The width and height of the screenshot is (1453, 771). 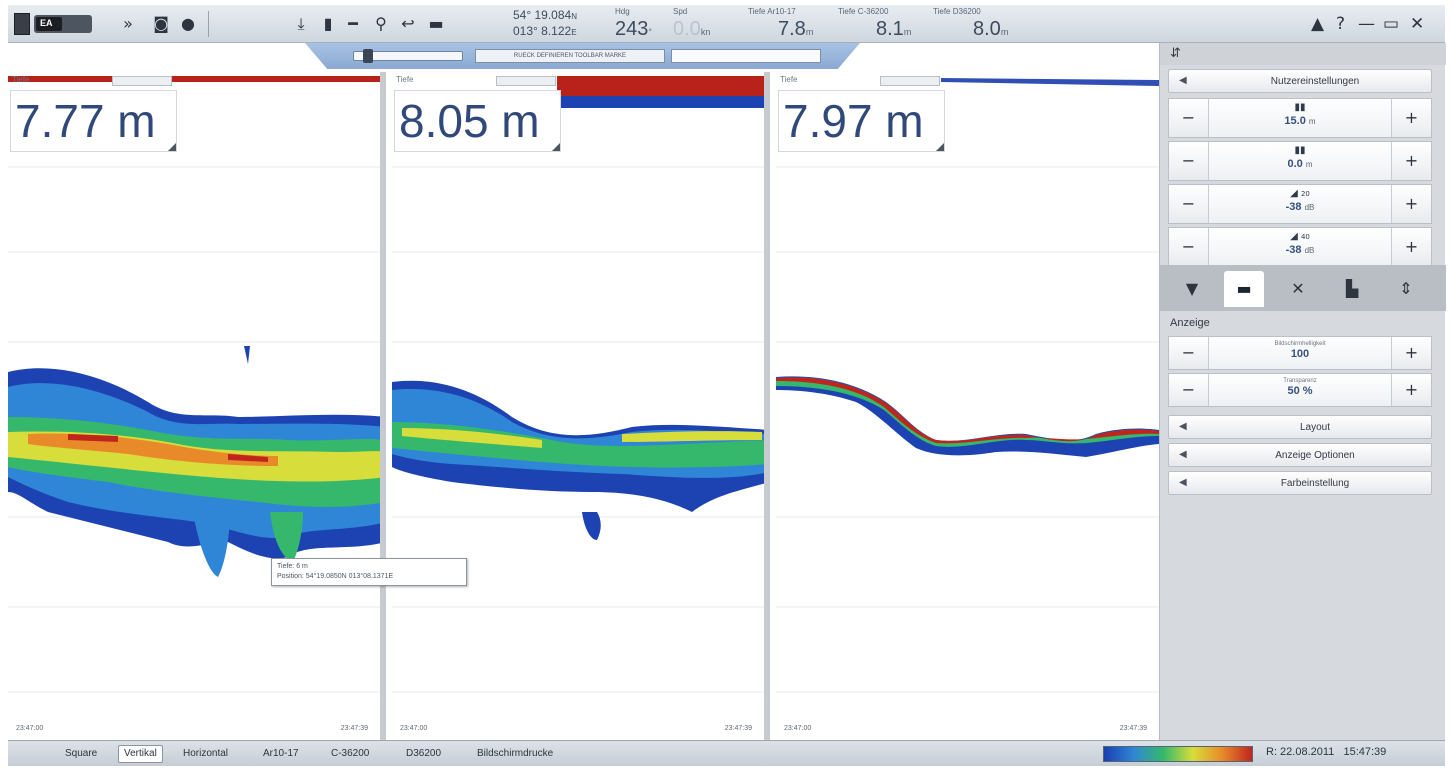 I want to click on color-settings-label: Farbeinstellung, so click(x=1315, y=483).